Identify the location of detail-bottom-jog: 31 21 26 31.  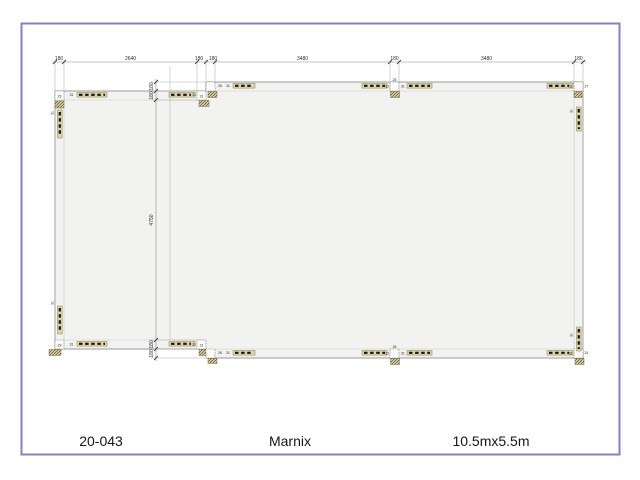
(212, 351).